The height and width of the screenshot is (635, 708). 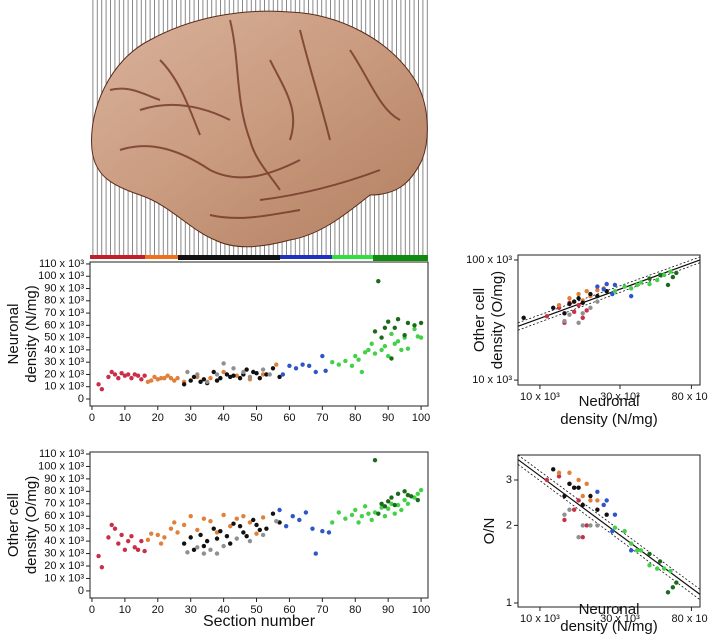 I want to click on y-tick-label: 100 x 10³, so click(x=61, y=466).